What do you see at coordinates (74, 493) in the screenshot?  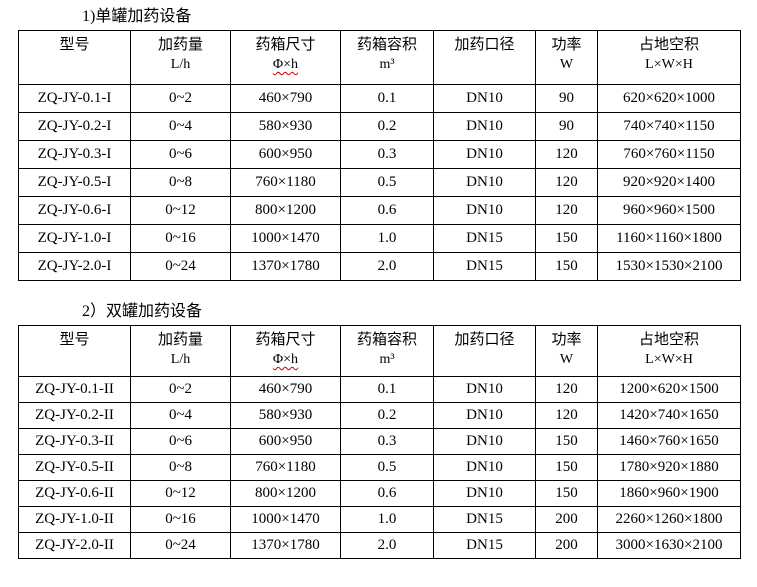 I see `table-cell: ZQ-JY-0.6-II` at bounding box center [74, 493].